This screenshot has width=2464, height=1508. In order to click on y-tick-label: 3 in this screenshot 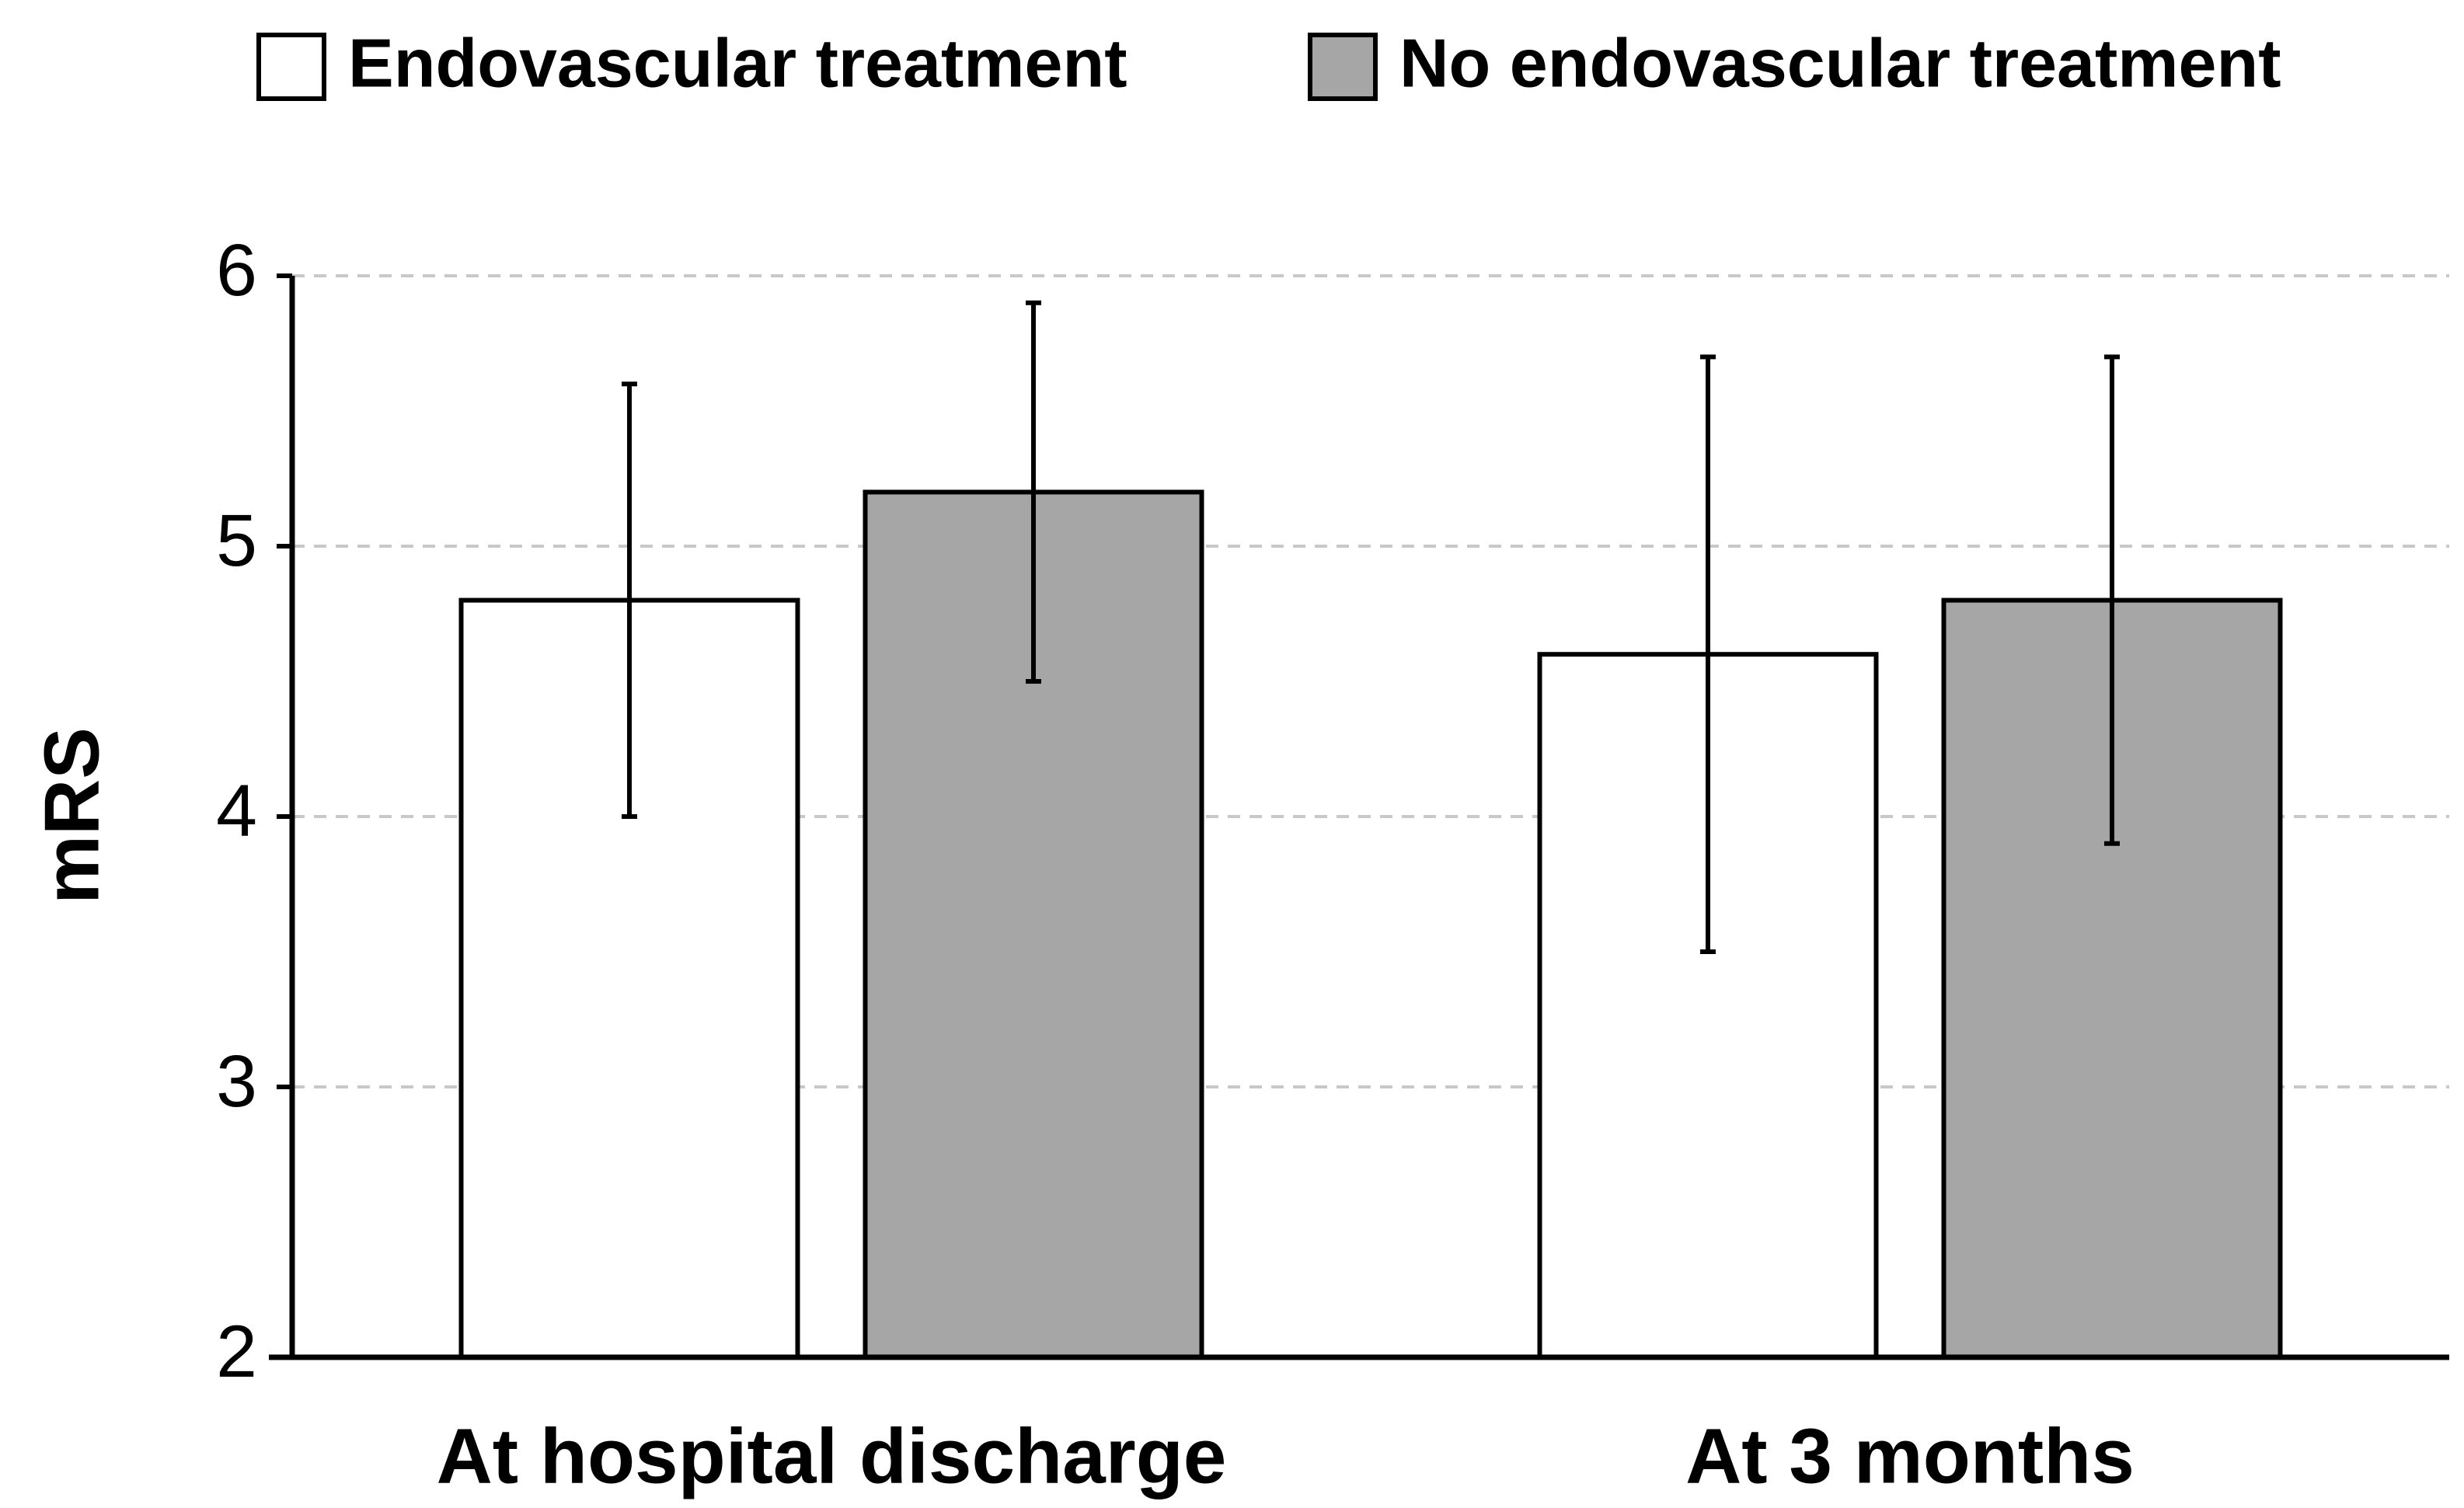, I will do `click(236, 1081)`.